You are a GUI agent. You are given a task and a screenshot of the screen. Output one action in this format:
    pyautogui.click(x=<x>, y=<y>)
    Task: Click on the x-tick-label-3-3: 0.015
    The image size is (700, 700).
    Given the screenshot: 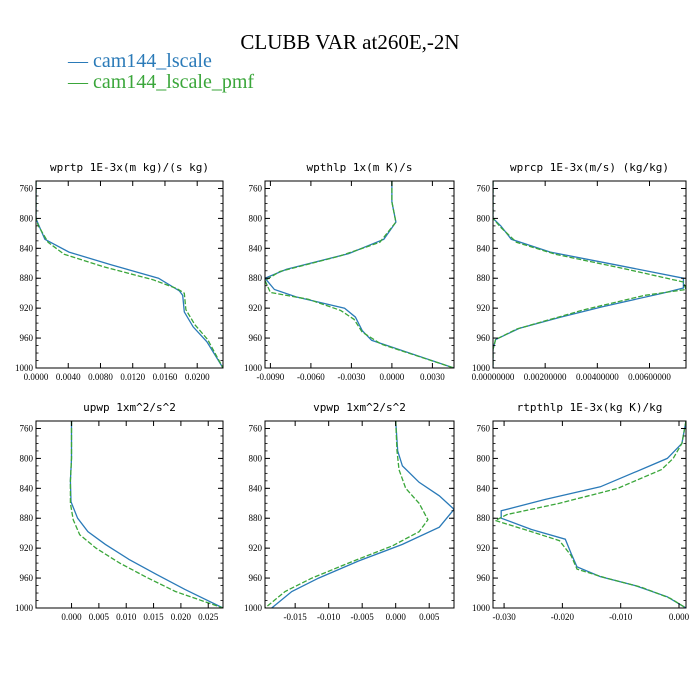 What is the action you would take?
    pyautogui.click(x=153, y=617)
    